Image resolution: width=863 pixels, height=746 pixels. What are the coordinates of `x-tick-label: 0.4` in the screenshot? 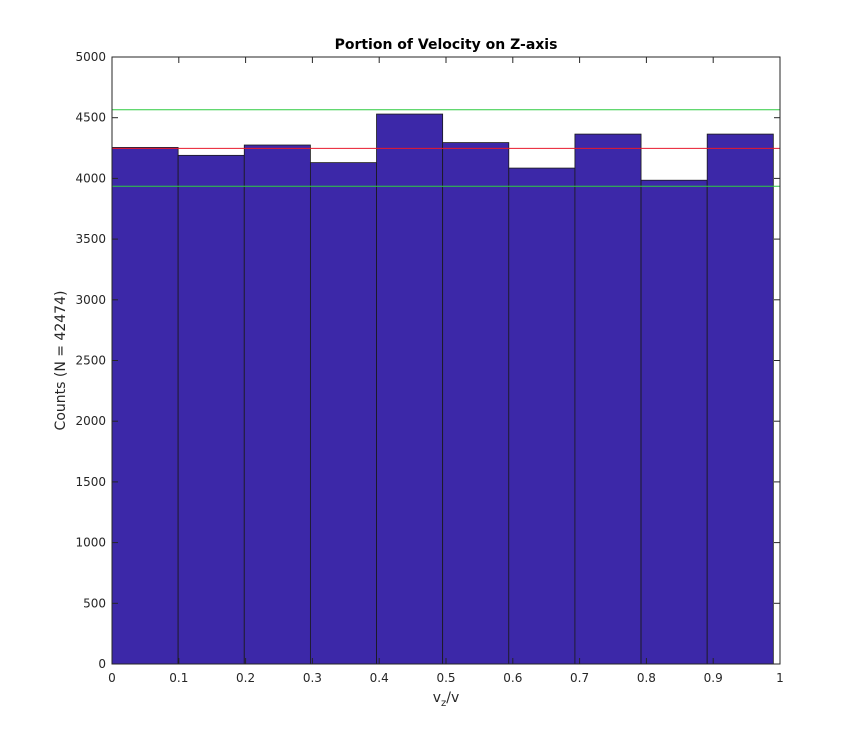 It's located at (379, 678).